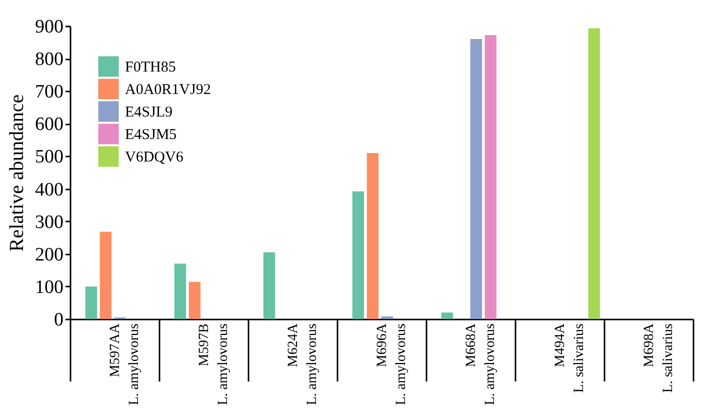 The image size is (708, 415). I want to click on legend-label: A0A0R1VJ92, so click(168, 90).